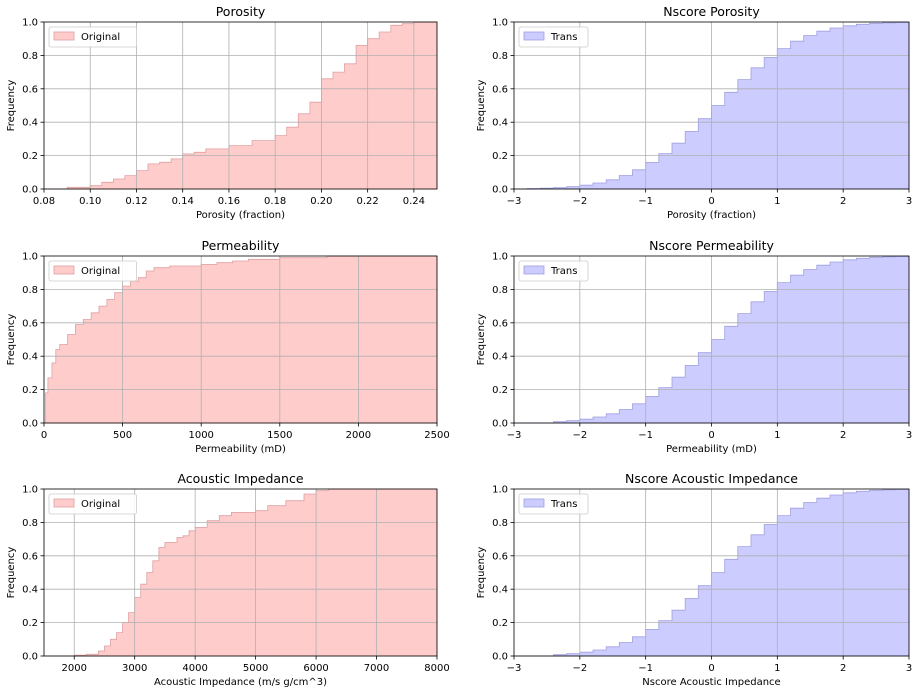 This screenshot has height=694, width=918. I want to click on x-tick-label: 4000, so click(194, 668).